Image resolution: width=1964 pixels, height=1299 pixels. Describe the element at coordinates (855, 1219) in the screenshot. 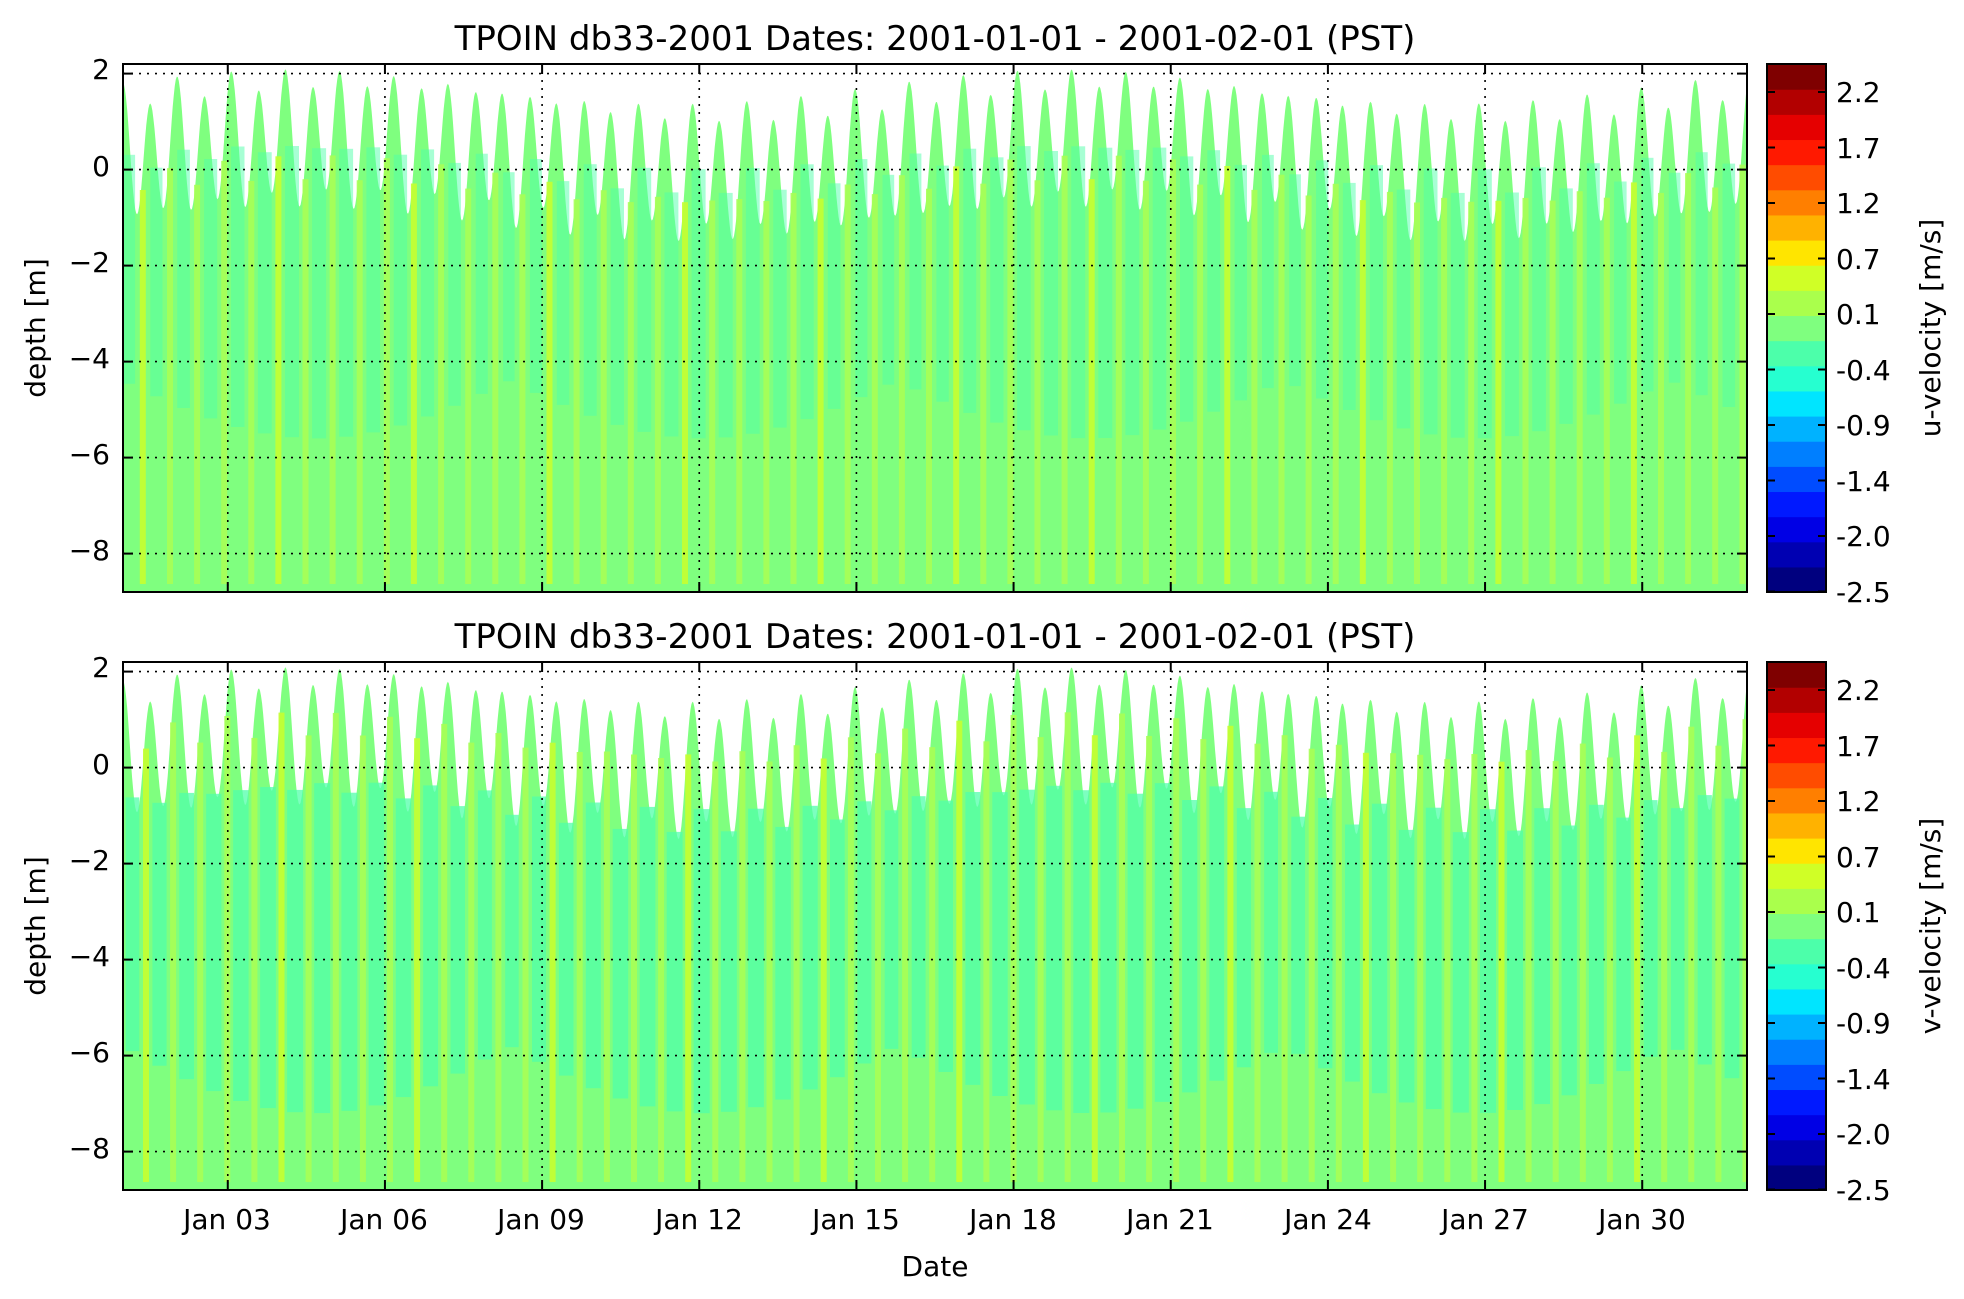

I see `x-tick-label: Jan 15` at that location.